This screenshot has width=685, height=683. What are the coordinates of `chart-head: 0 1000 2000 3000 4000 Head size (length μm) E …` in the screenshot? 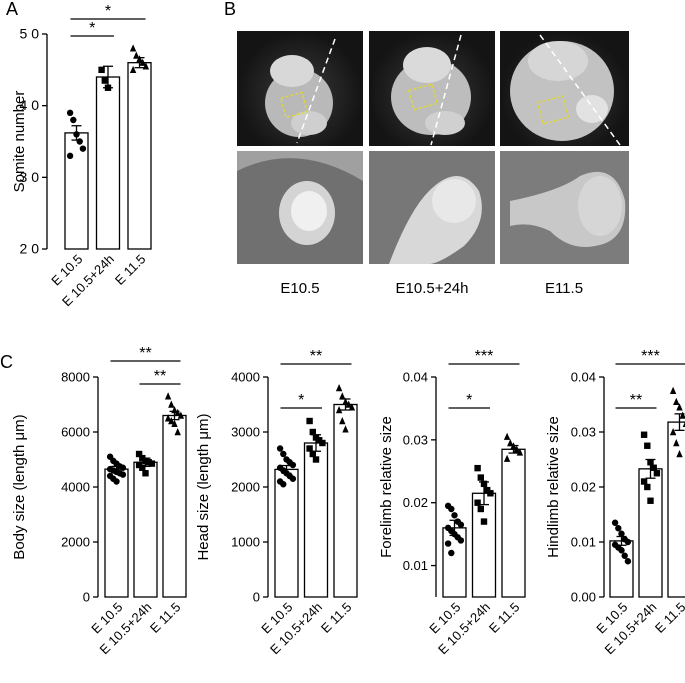 It's located at (276, 502).